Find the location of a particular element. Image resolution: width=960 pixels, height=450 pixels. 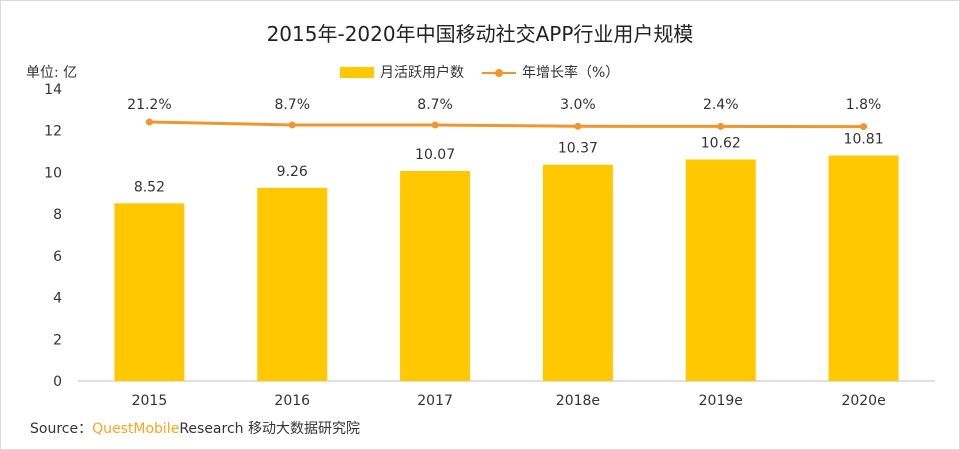

y-tick-label: 12 is located at coordinates (53, 132).